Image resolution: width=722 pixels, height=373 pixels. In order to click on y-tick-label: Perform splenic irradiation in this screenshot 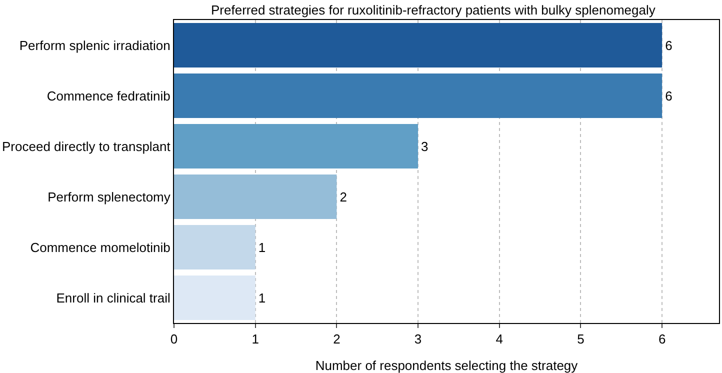, I will do `click(94, 45)`.